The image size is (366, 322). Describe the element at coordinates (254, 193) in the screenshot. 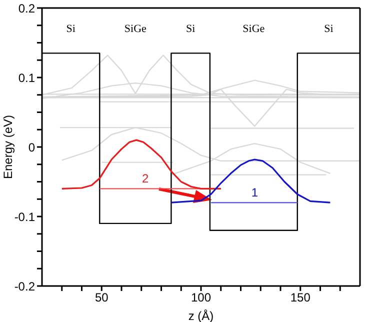

I see `series-label: 1` at that location.